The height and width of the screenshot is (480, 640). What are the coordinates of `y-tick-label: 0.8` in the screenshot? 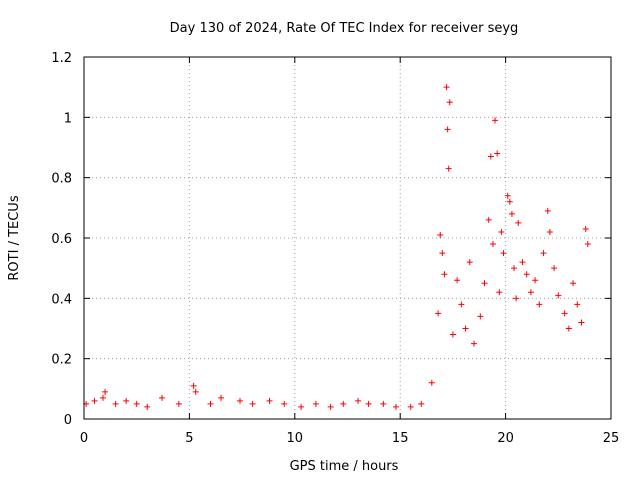 It's located at (61, 179).